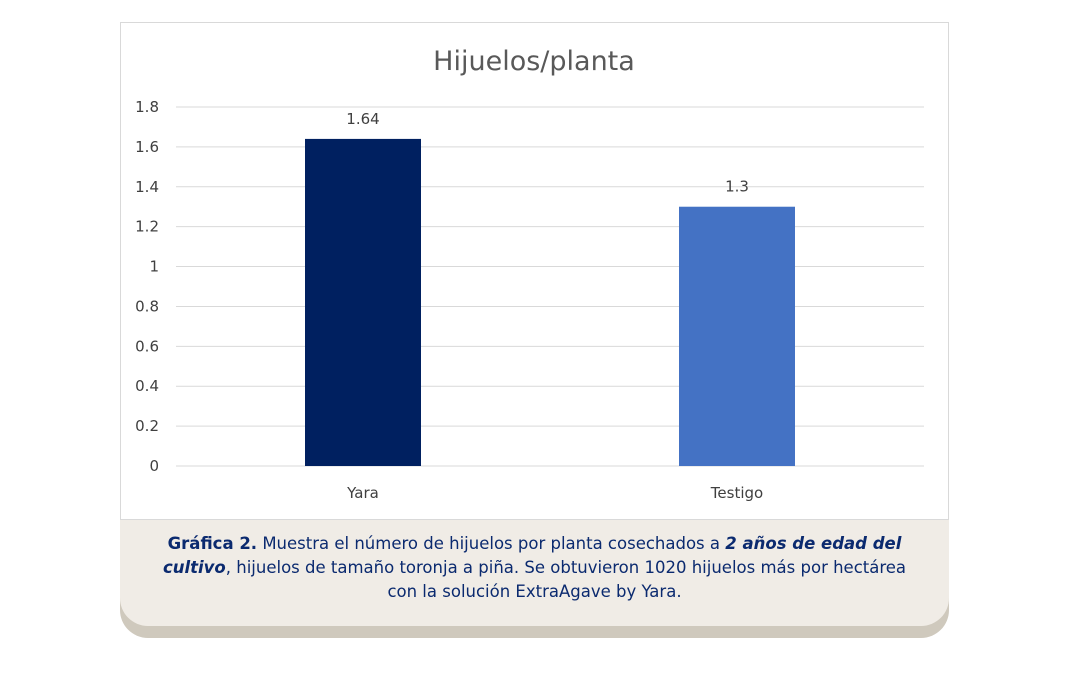 This screenshot has height=675, width=1069. I want to click on y-tick-label: 1, so click(154, 267).